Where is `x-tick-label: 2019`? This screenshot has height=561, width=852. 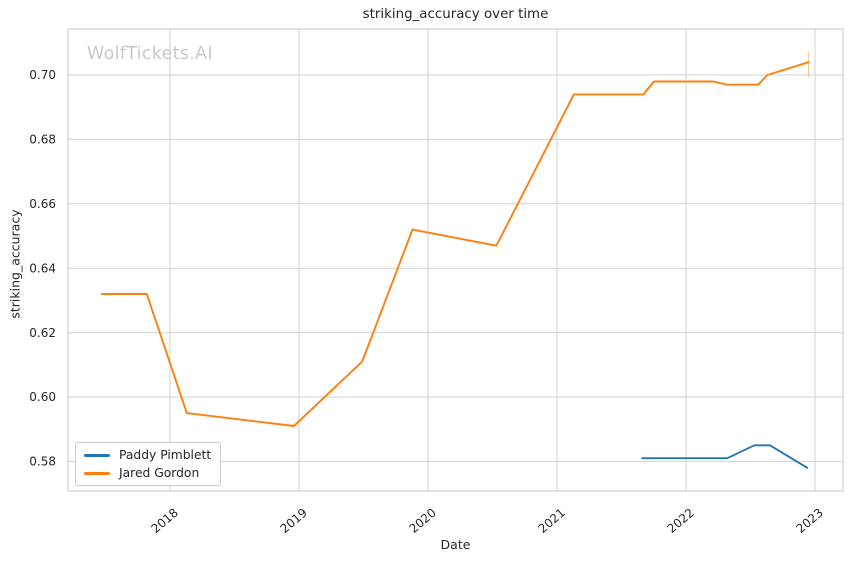 x-tick-label: 2019 is located at coordinates (294, 521).